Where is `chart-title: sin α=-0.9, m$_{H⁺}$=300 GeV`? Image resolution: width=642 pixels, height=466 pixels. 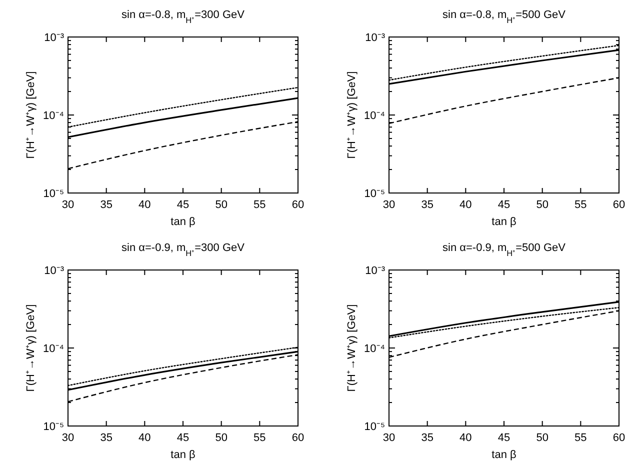
chart-title: sin α=-0.9, m$_{H⁺}$=300 GeV is located at coordinates (184, 250).